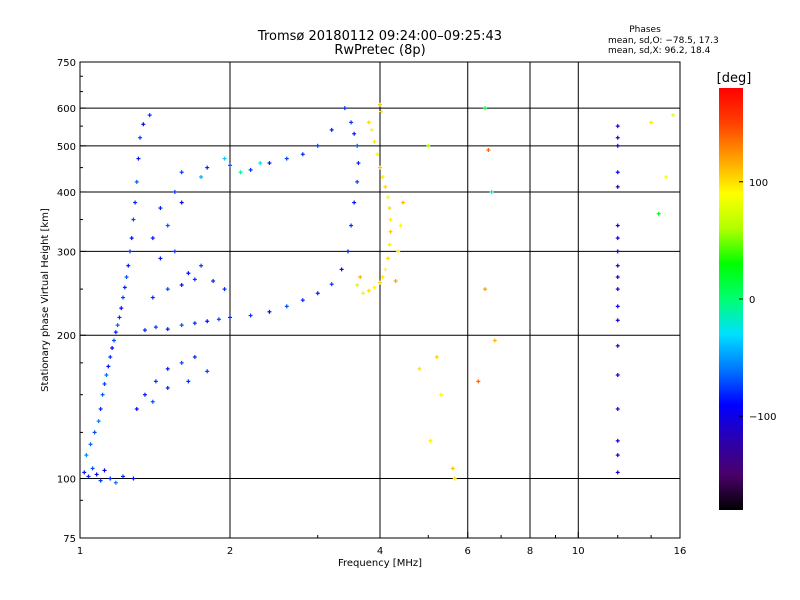  Describe the element at coordinates (578, 551) in the screenshot. I see `x-tick-label: 10` at that location.